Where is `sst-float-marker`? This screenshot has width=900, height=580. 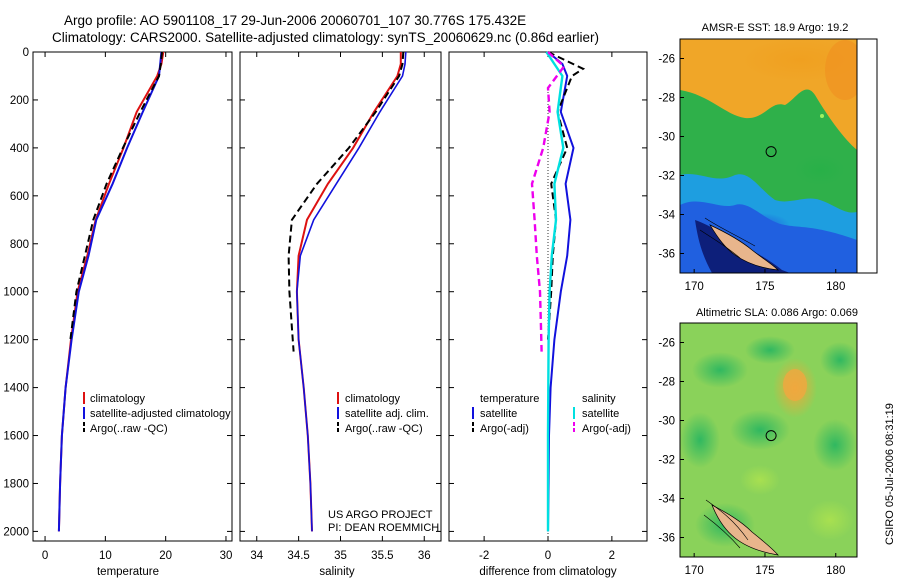
sst-float-marker is located at coordinates (771, 152).